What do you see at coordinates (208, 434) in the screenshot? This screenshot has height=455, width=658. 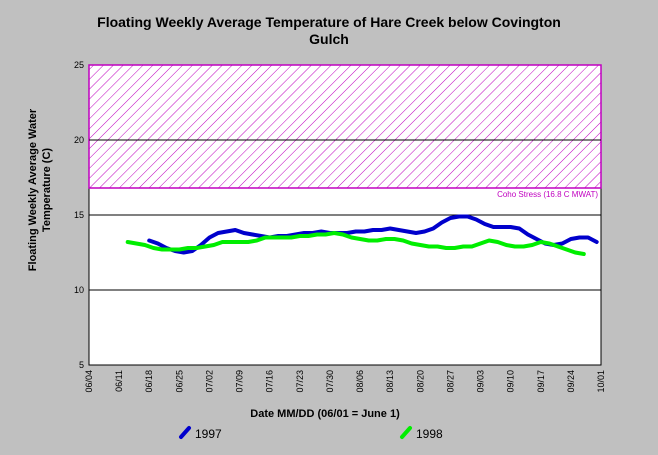 I see `legend-label-1997: 1997` at bounding box center [208, 434].